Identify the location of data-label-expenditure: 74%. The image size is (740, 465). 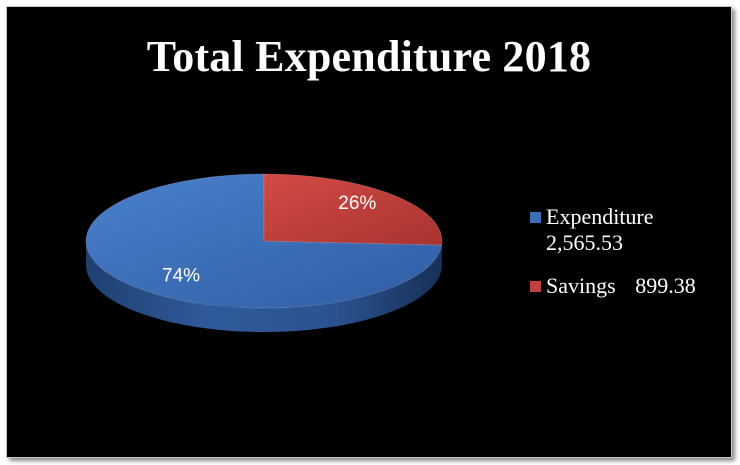
(181, 275).